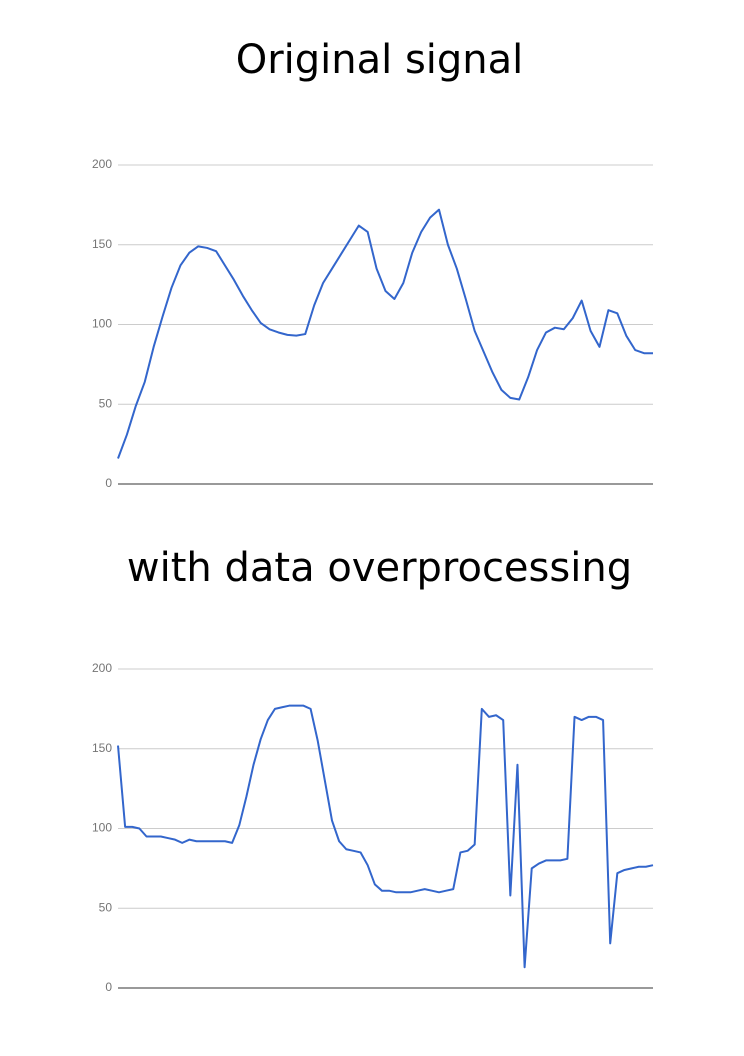 This screenshot has height=1056, width=744. Describe the element at coordinates (379, 568) in the screenshot. I see `chart-title: with data overprocessing` at that location.